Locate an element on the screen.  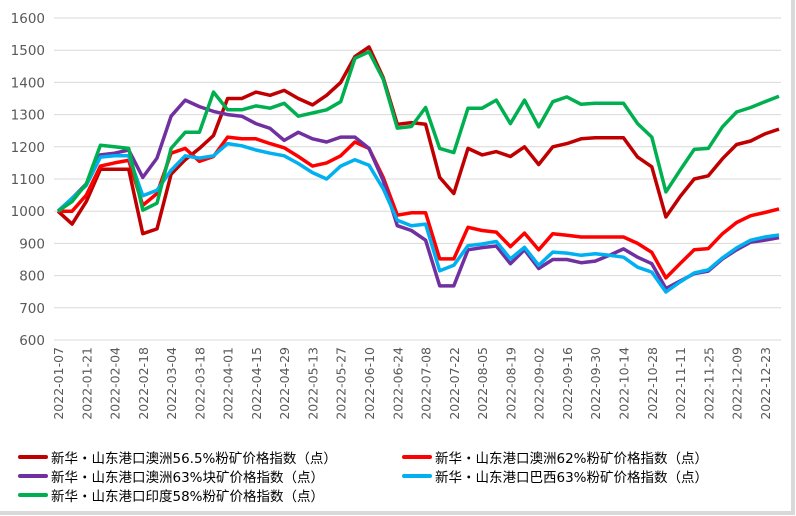
x-tick-label: 2022-01-21 is located at coordinates (86, 383).